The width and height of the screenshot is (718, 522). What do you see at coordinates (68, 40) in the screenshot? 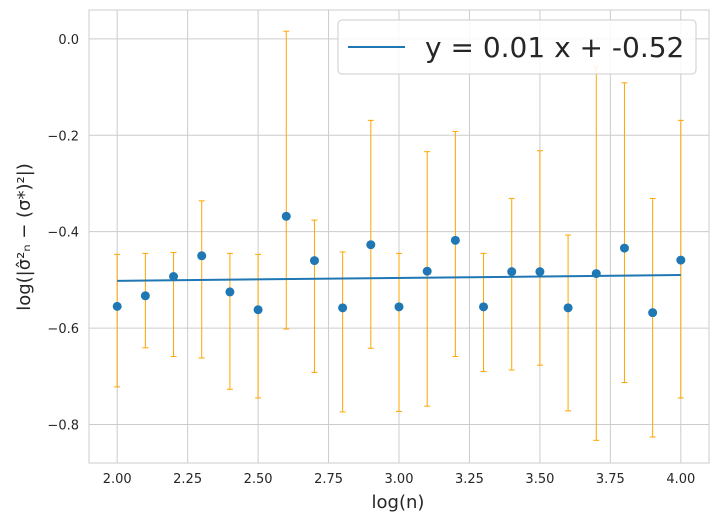
I see `y-tick-label: 0.0` at bounding box center [68, 40].